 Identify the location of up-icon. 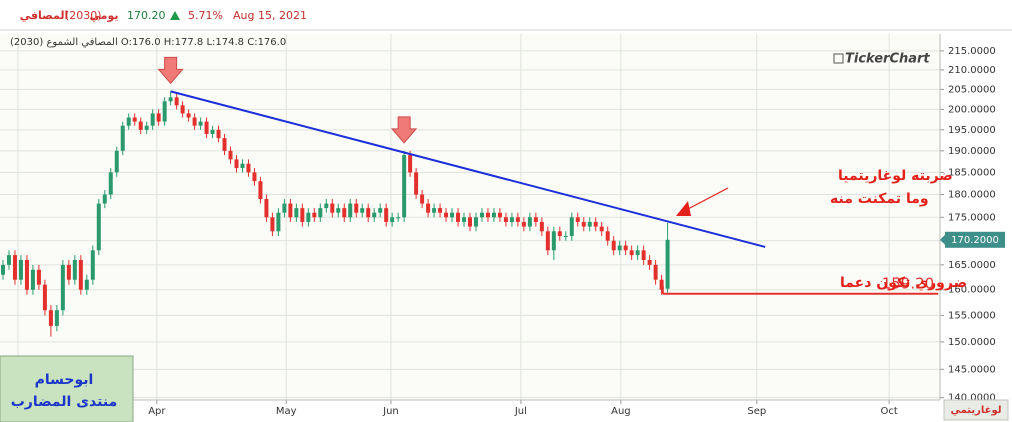
(175, 15).